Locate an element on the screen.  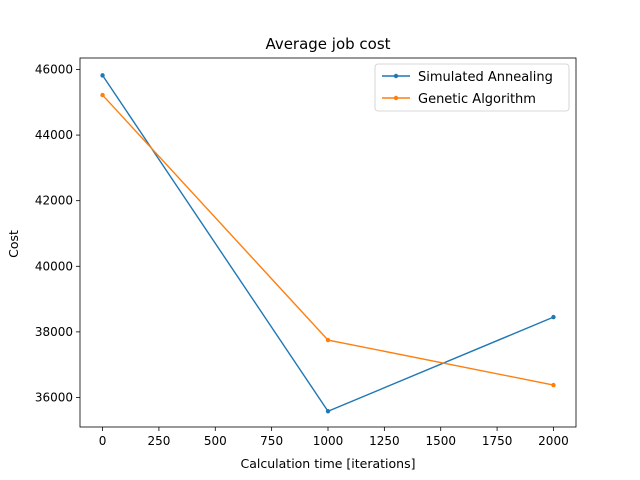
y-axis-label: Cost is located at coordinates (13, 244).